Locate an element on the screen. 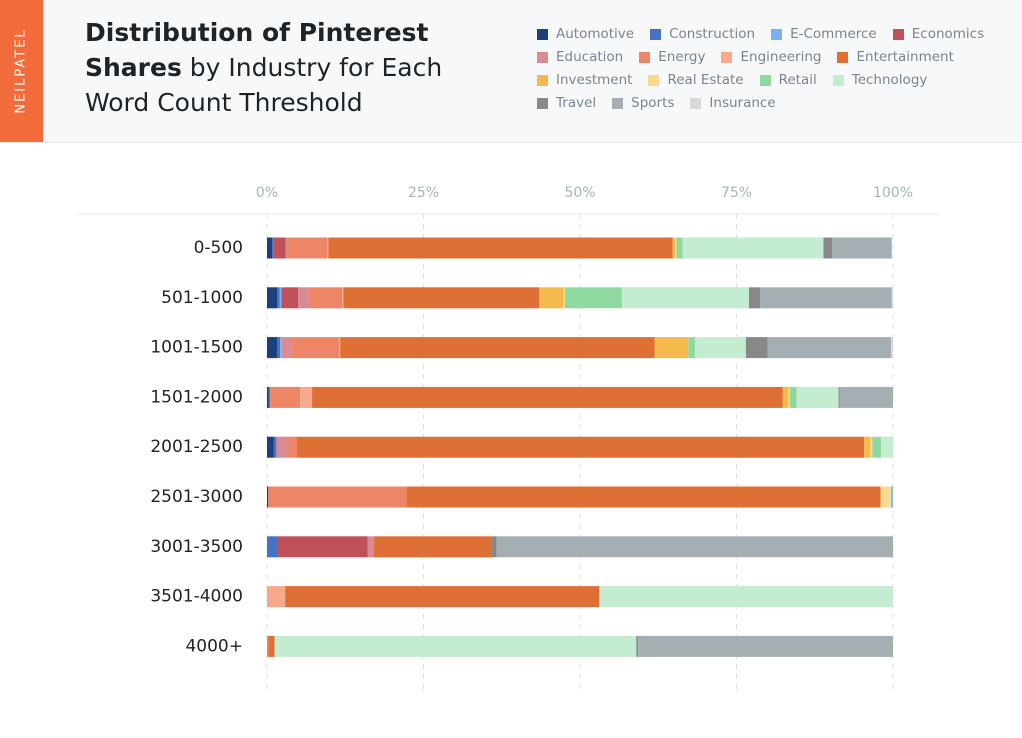  legend-item: Economics is located at coordinates (938, 34).